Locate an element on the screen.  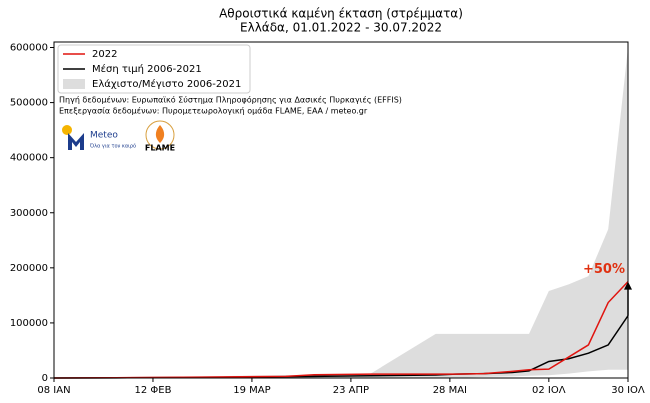
y-tick-label: 500000 is located at coordinates (29, 103).